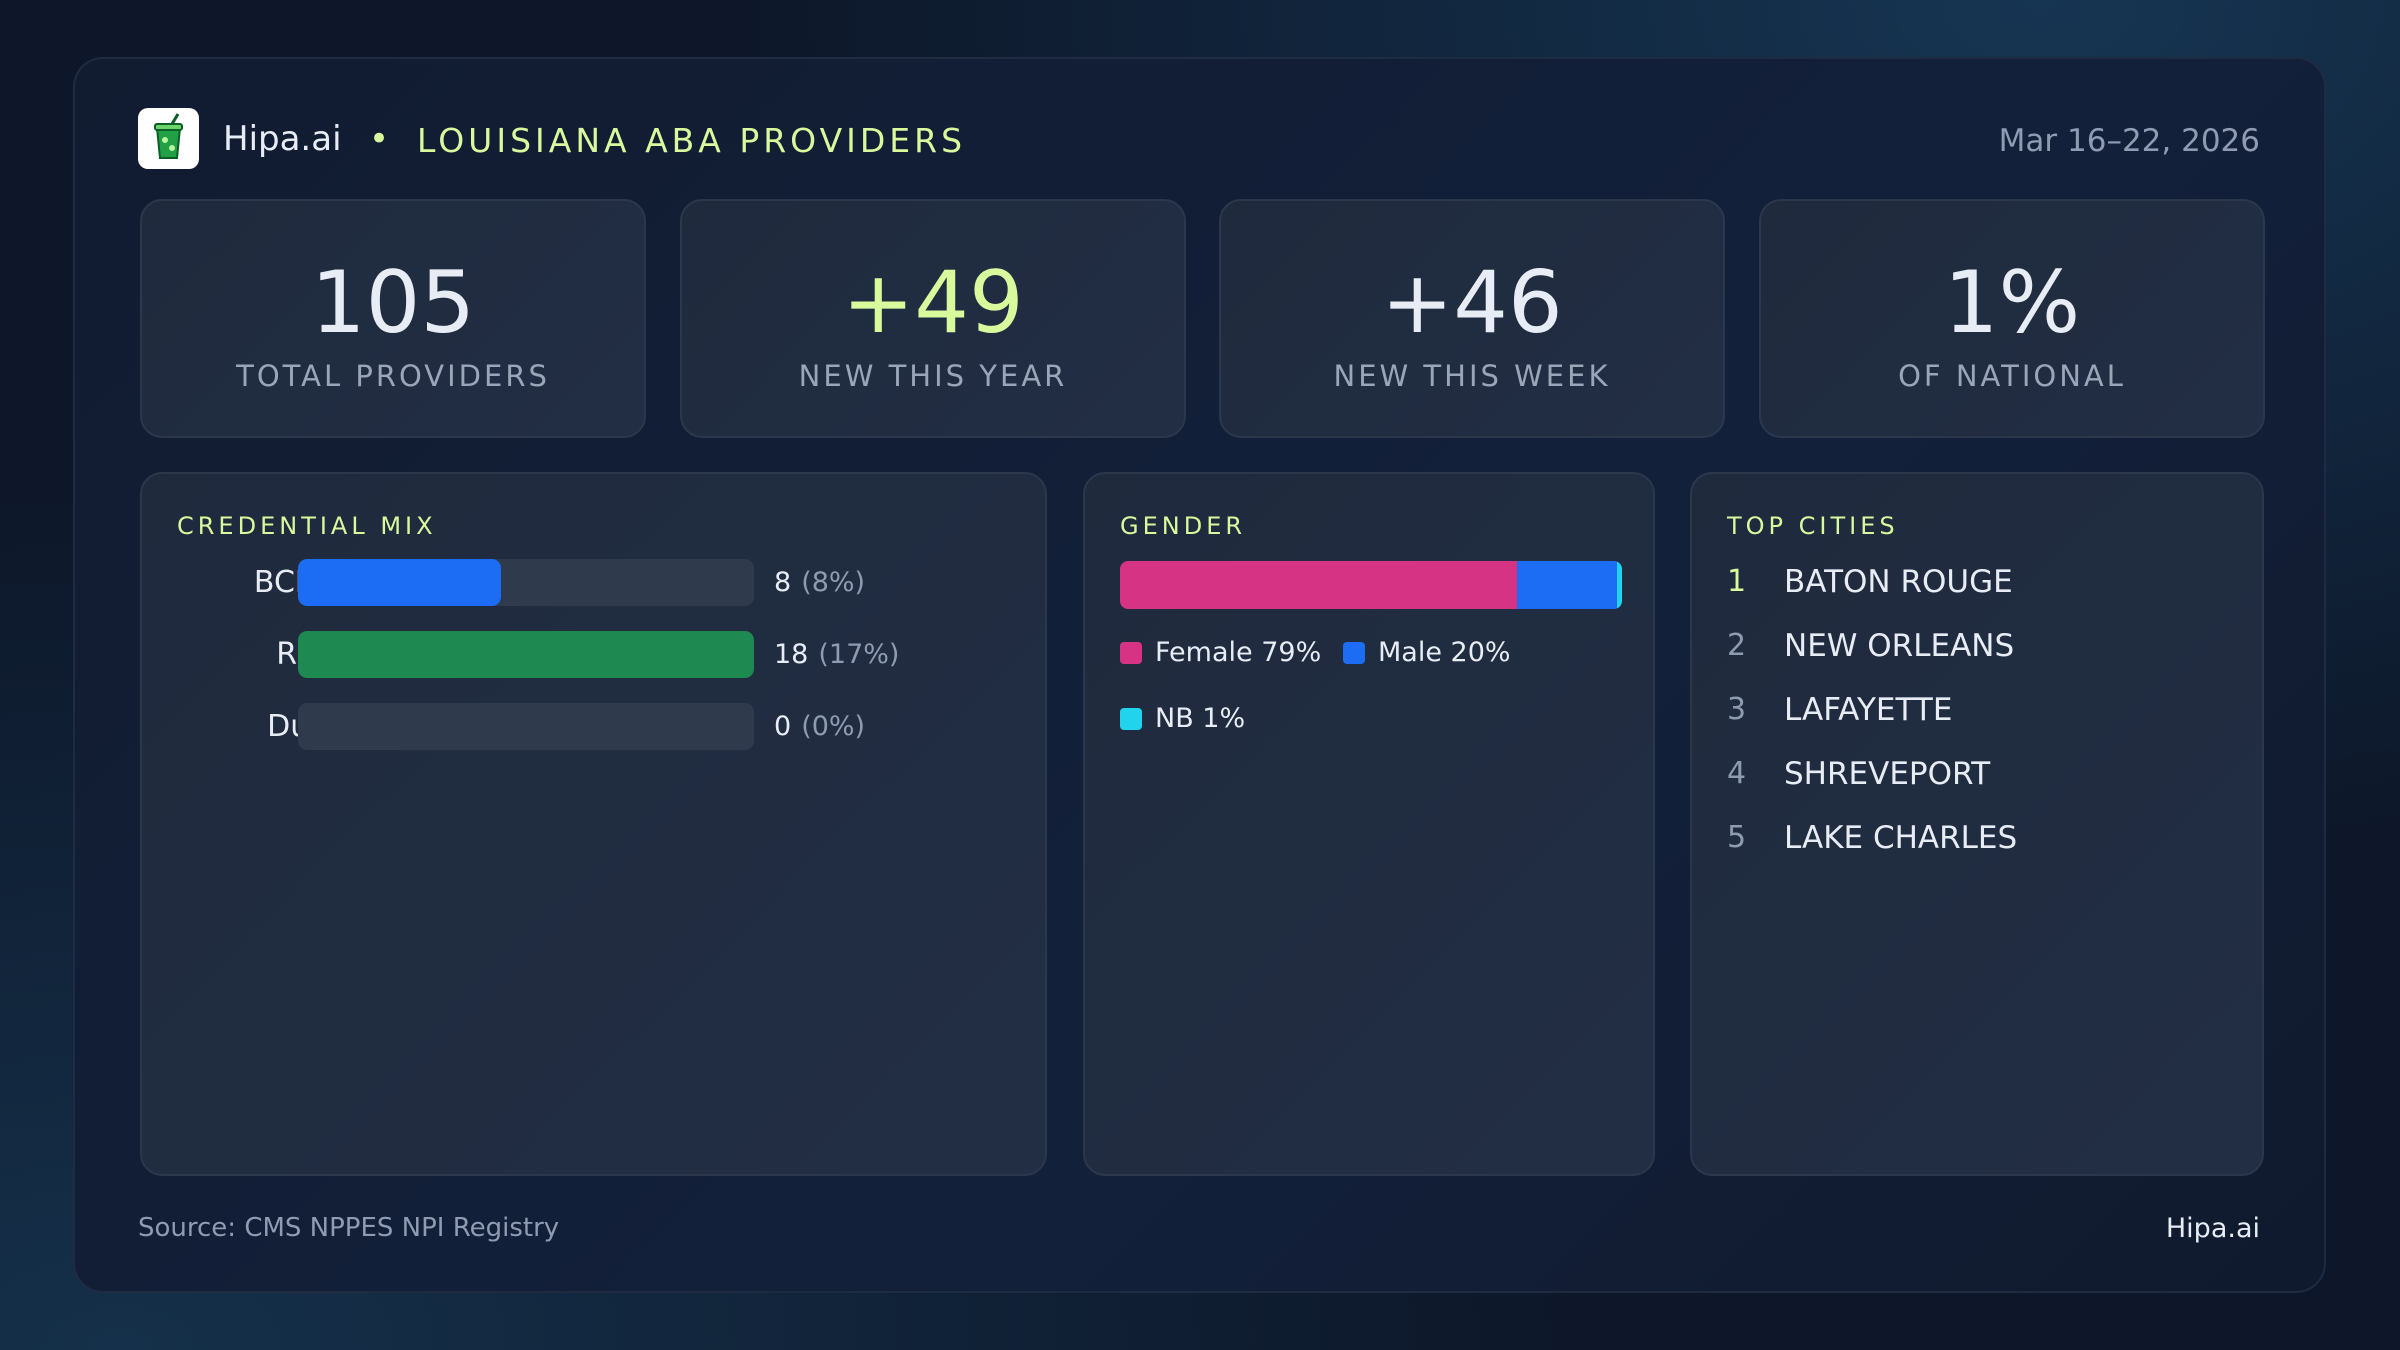  Describe the element at coordinates (1200, 718) in the screenshot. I see `legend-label: NB 1%` at that location.